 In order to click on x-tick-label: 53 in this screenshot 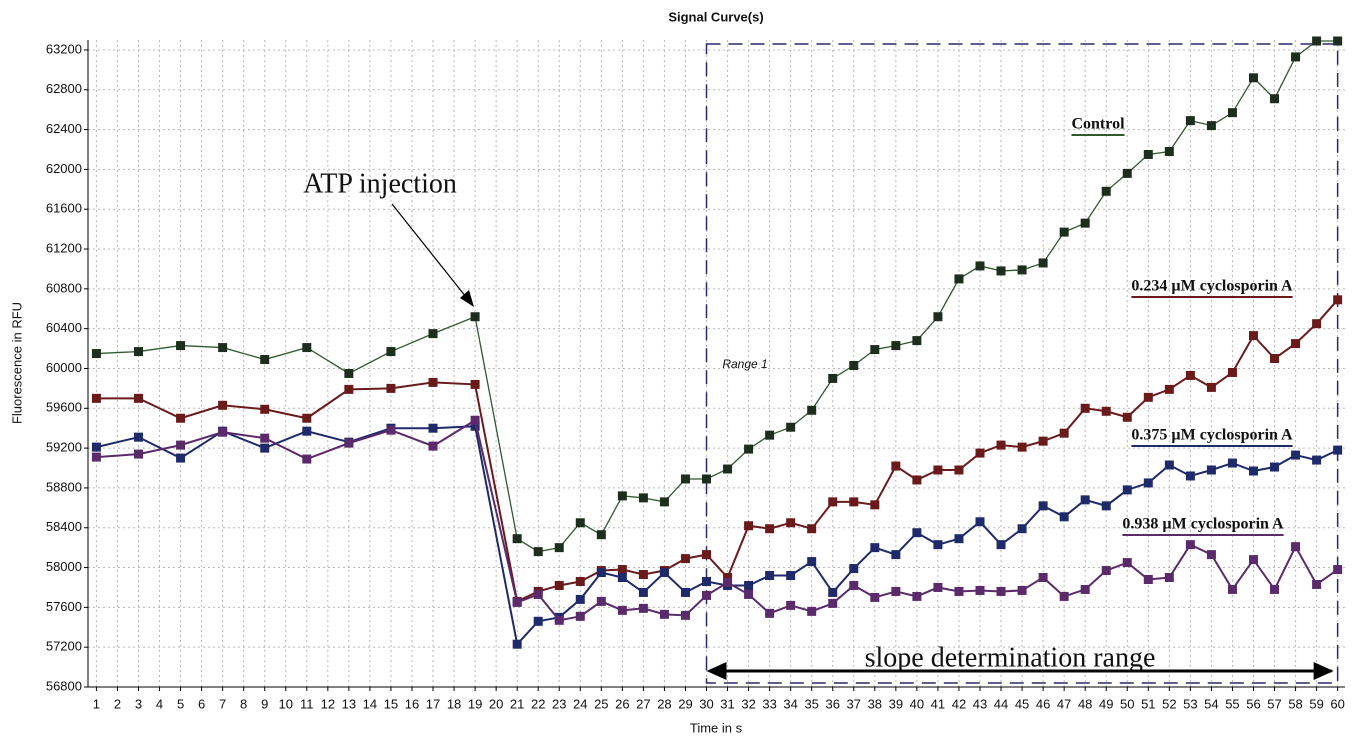, I will do `click(1190, 703)`.